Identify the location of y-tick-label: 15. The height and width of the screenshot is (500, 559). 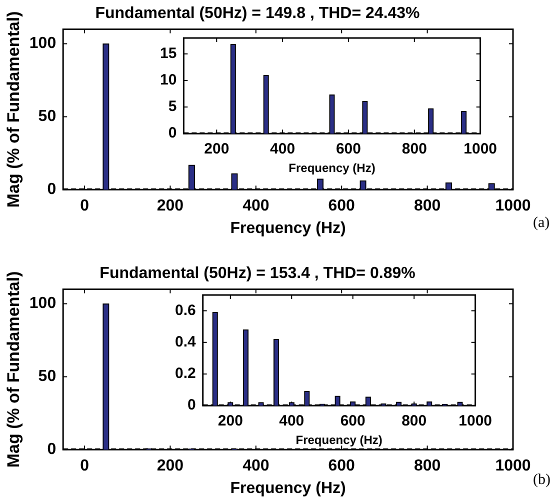
(168, 53).